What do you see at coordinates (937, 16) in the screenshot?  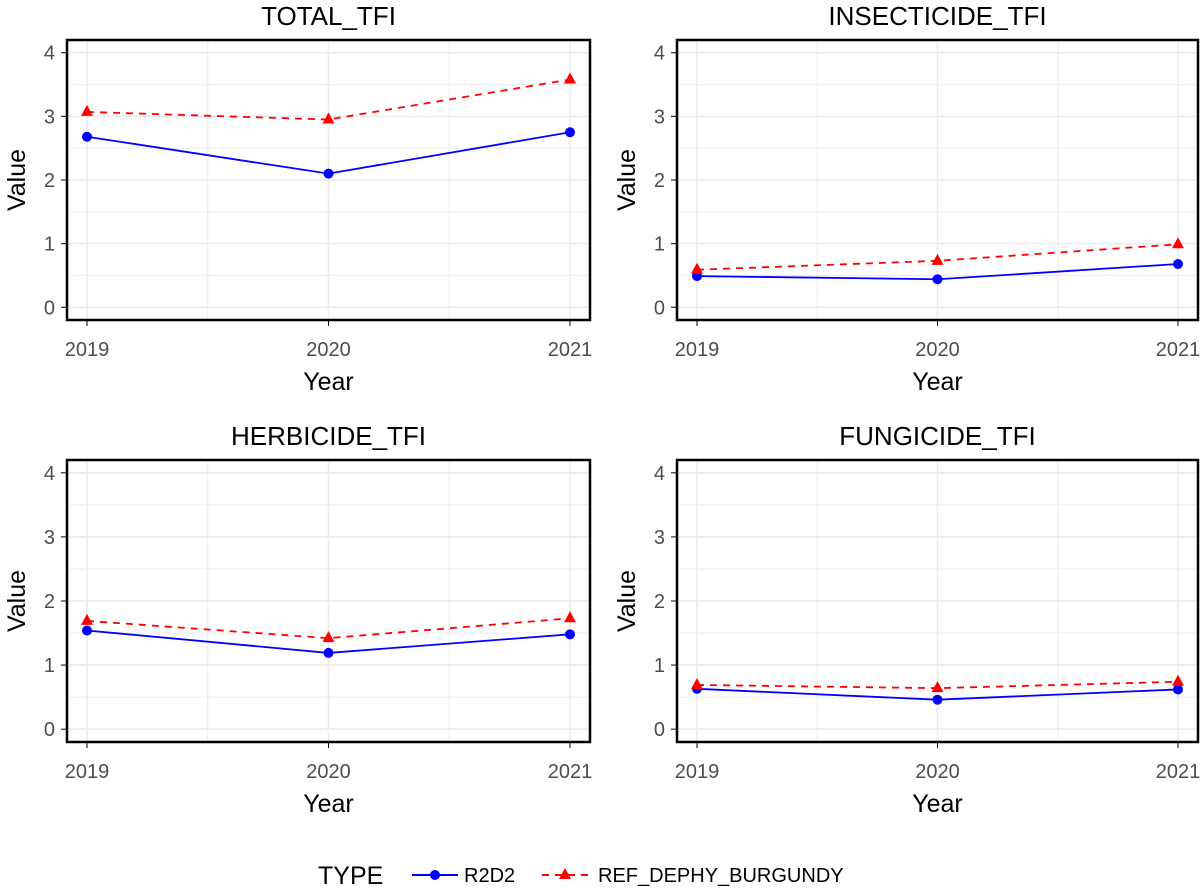 I see `panel-title: INSECTICIDE_TFI` at bounding box center [937, 16].